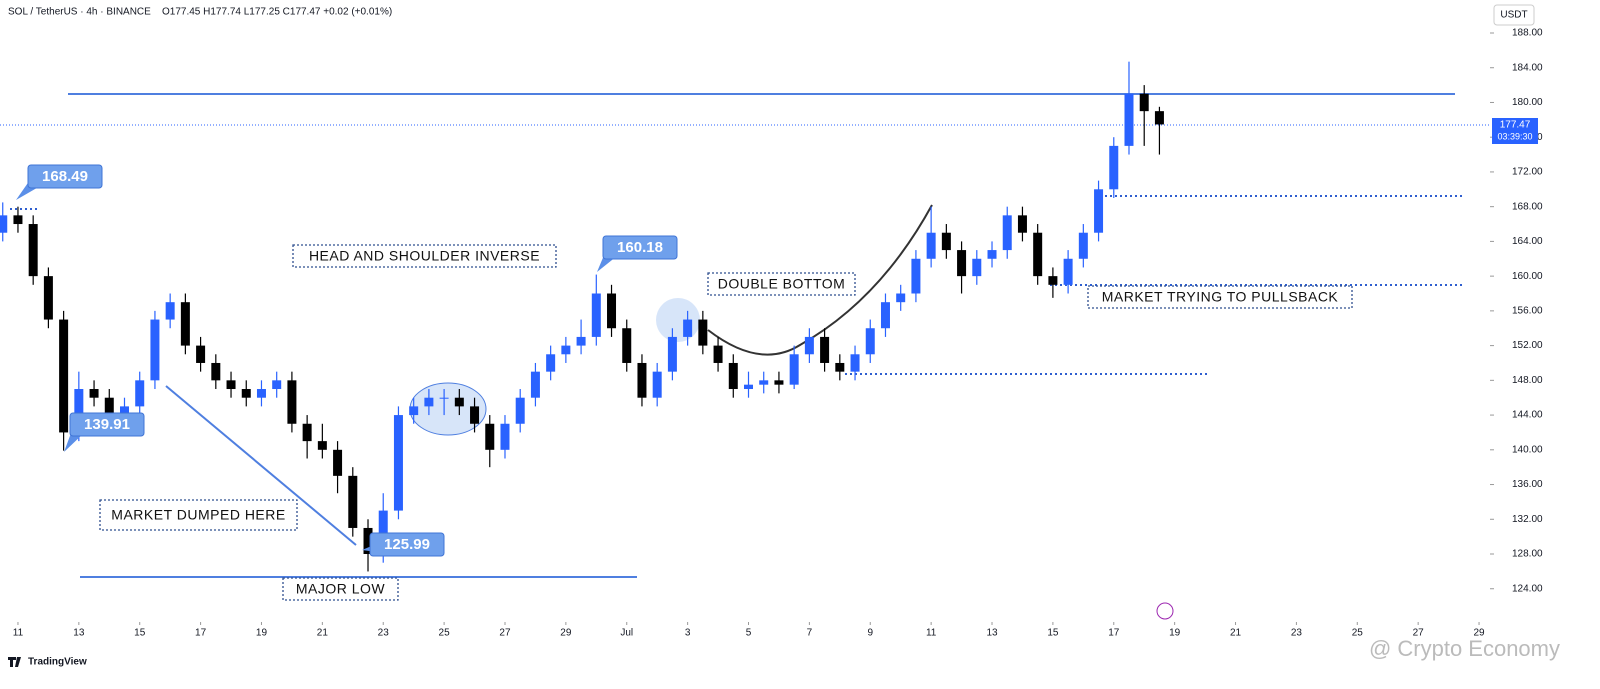 The width and height of the screenshot is (1600, 689). I want to click on x-tick-label: 3, so click(688, 633).